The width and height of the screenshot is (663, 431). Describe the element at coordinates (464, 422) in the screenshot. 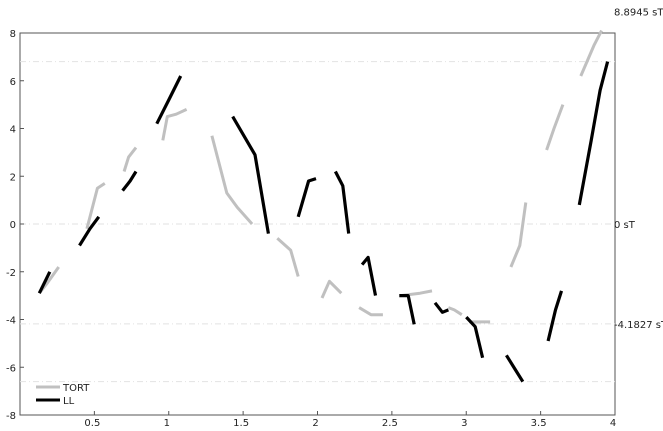

I see `x-tick-label: 3` at that location.